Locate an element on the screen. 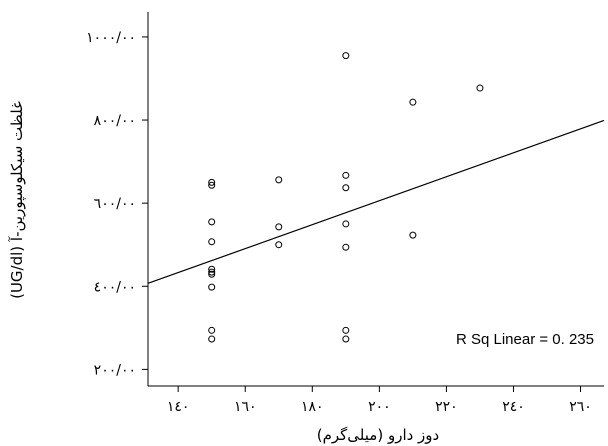 The image size is (608, 446). y-ticks: ٢٠٠/٠٠ ٤٠٠/٠٠ ٦٠٠/٠٠ ٨٠٠/٠٠ ١٠٠٠/٠٠ is located at coordinates (117, 204).